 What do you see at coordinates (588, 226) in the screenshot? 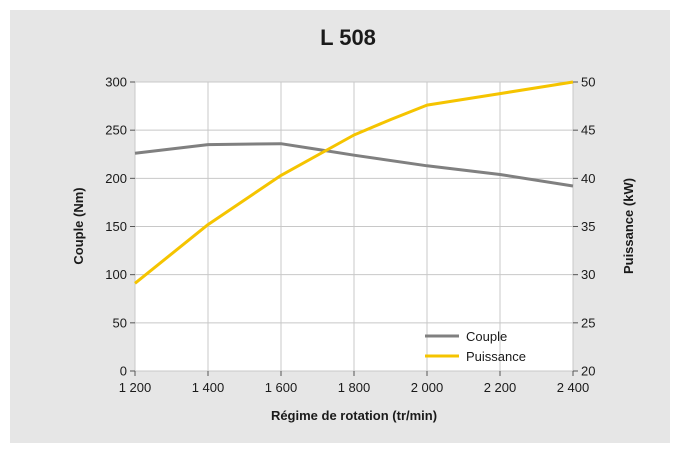
I see `y-right-tick-label: 35` at bounding box center [588, 226].